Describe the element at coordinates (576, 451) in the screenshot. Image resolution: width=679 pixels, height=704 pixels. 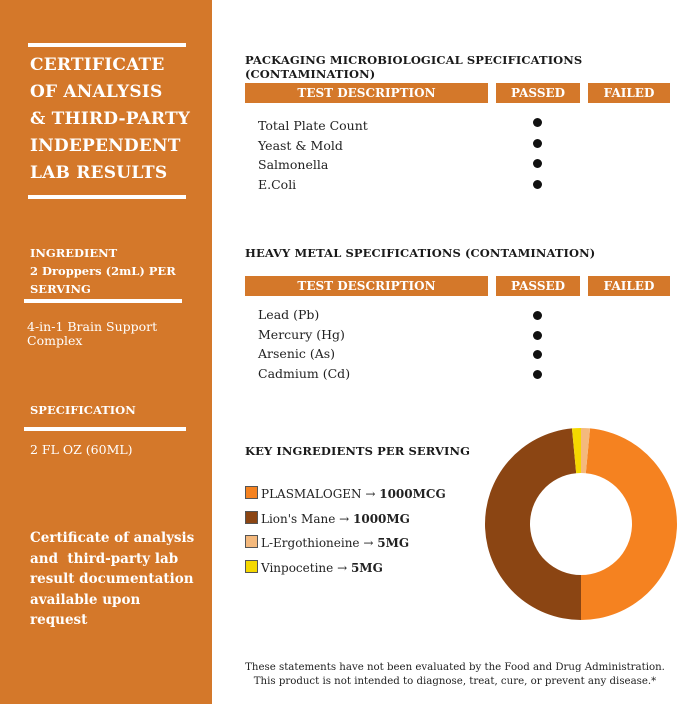
I see `slice-vinpocetine` at that location.